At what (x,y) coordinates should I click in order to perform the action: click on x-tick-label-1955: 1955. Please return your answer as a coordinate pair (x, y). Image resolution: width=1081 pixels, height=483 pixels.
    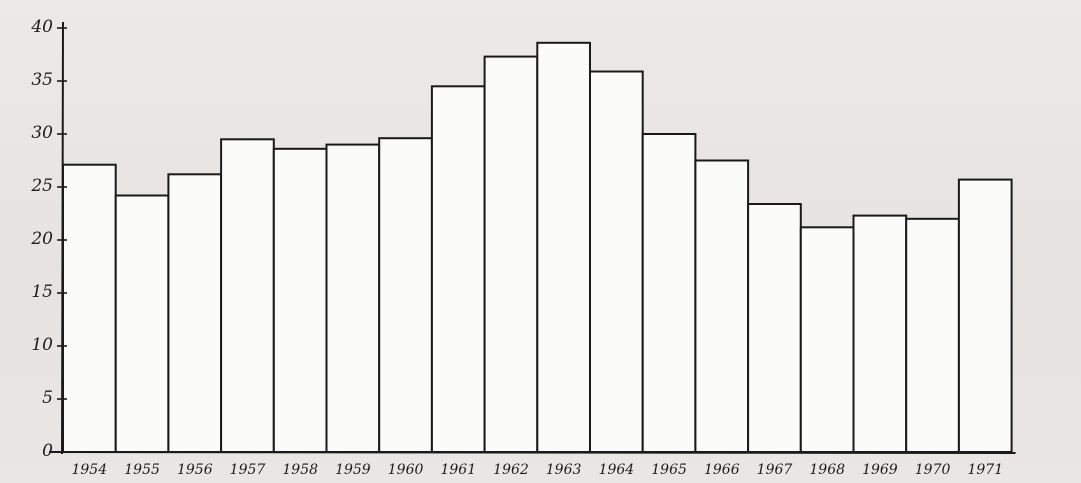
    Looking at the image, I should click on (142, 470).